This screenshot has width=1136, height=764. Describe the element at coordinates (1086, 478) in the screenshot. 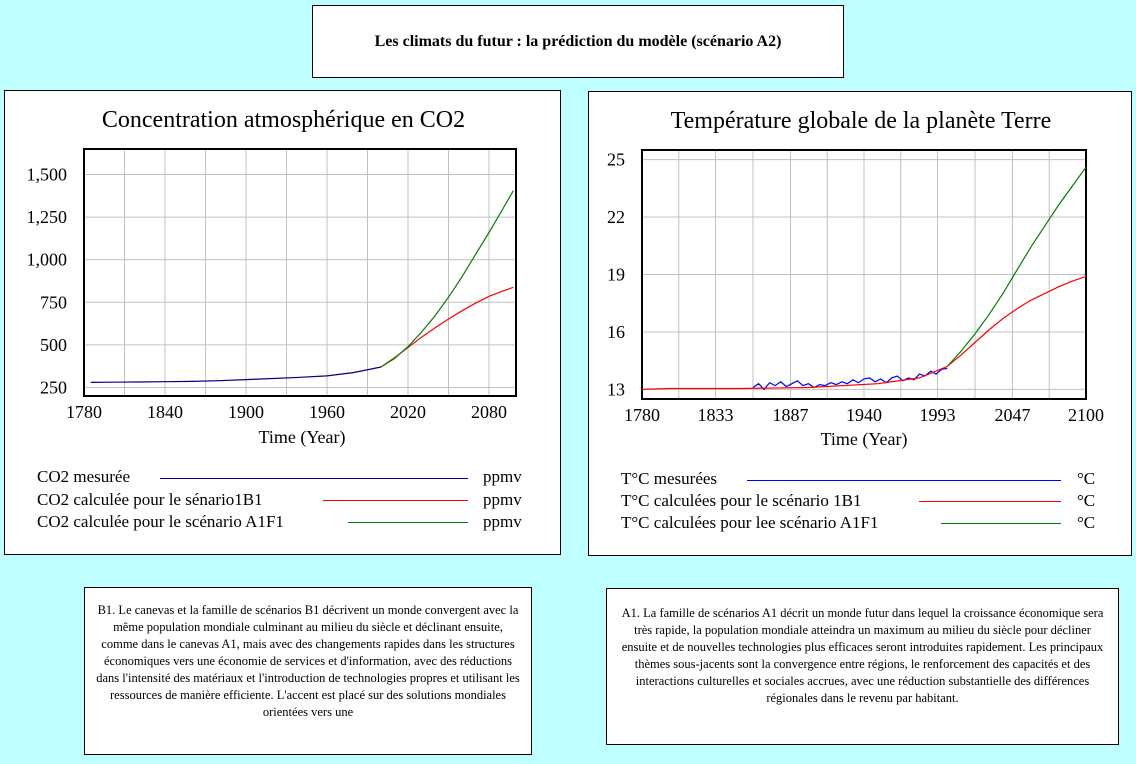

I see `temp-legend-unit-measured: °C` at that location.